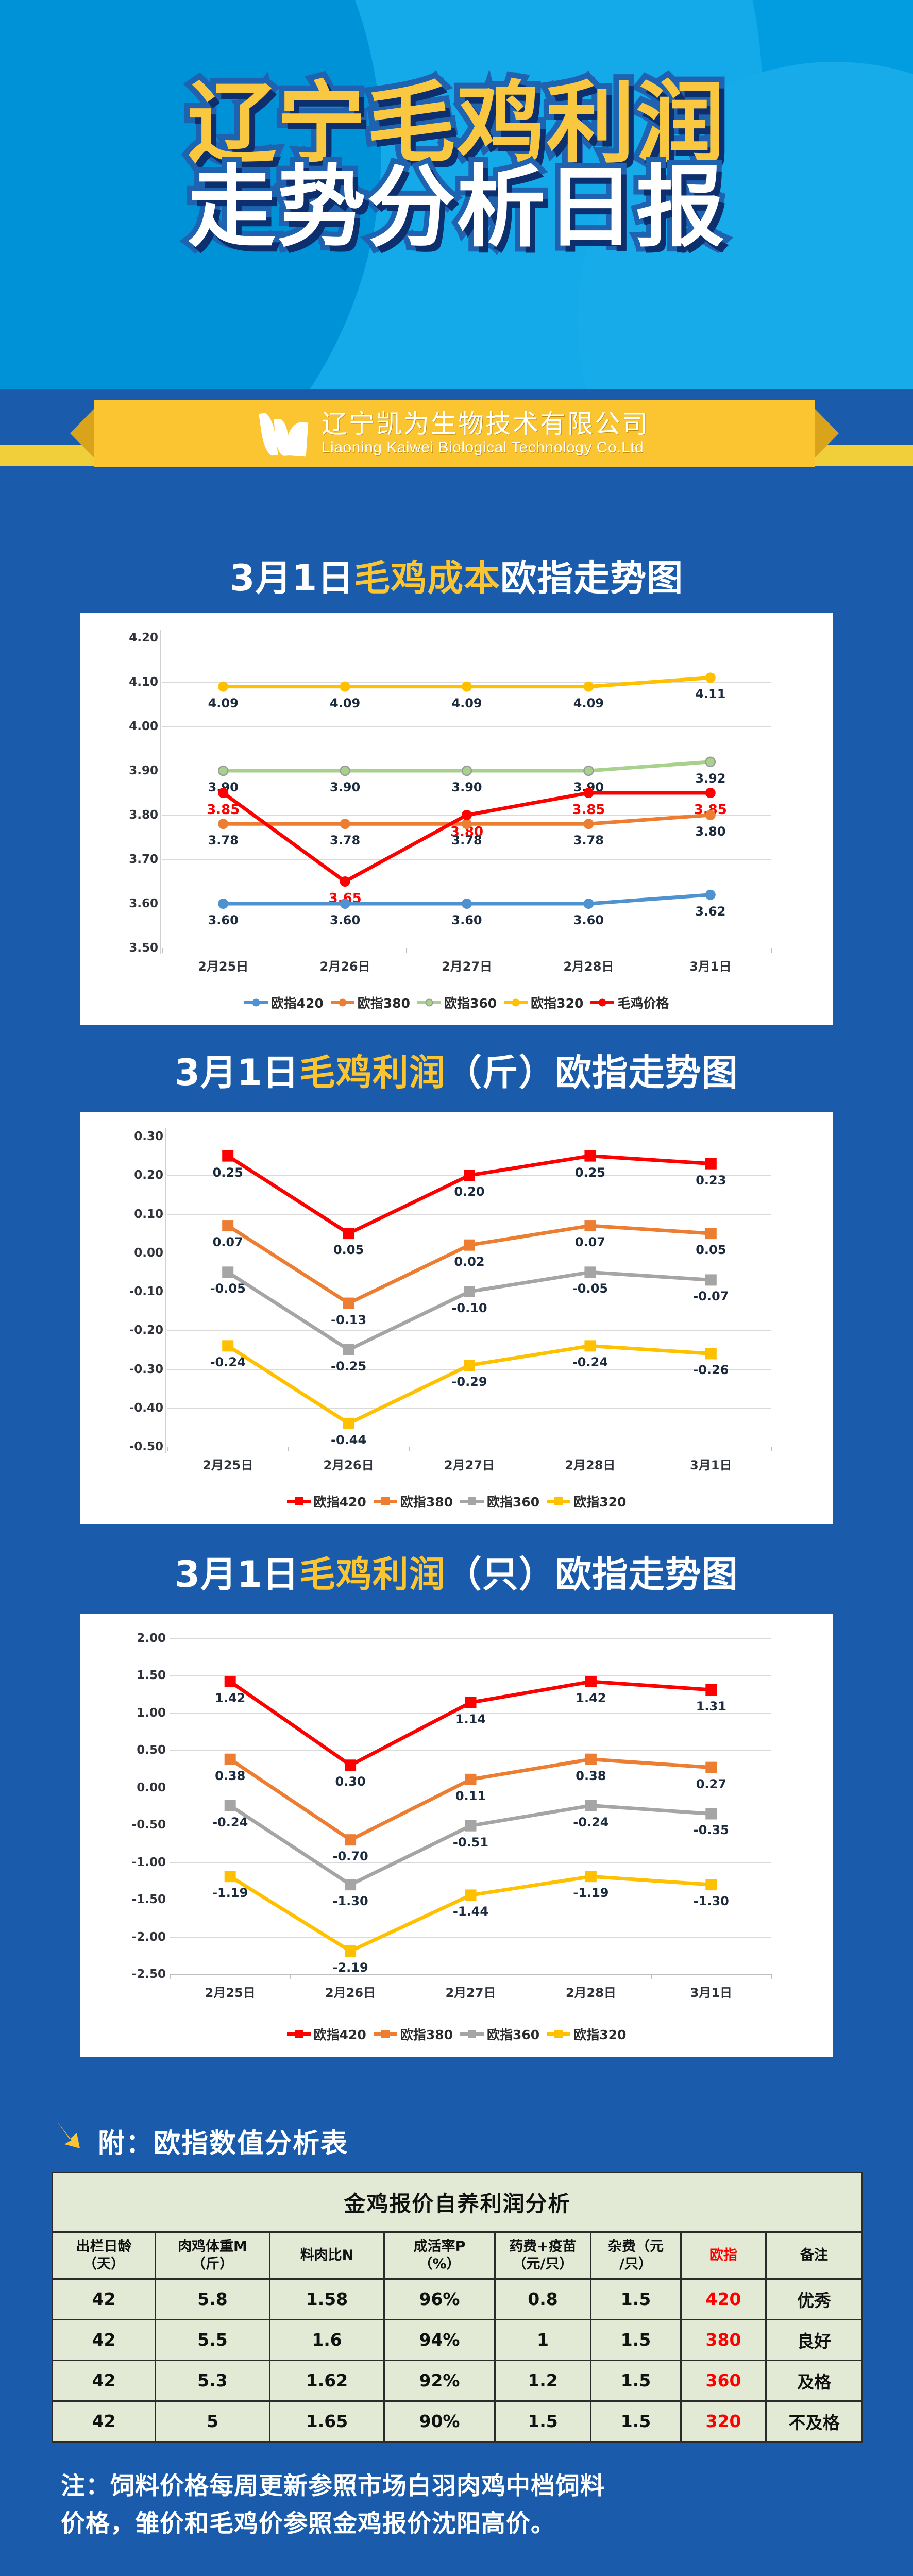 The image size is (913, 2576). Describe the element at coordinates (711, 1370) in the screenshot. I see `data-label: -0.26` at that location.